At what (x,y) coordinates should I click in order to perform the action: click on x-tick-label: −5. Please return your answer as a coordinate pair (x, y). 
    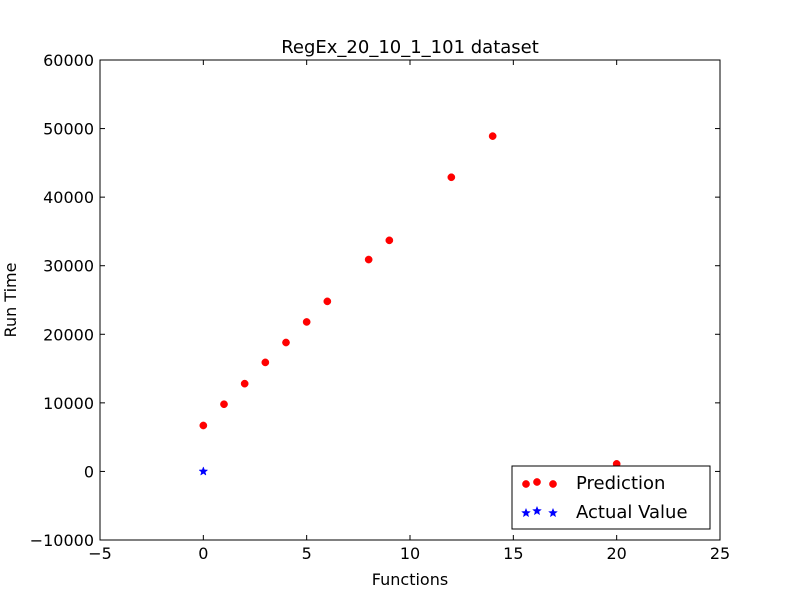
    Looking at the image, I should click on (100, 553).